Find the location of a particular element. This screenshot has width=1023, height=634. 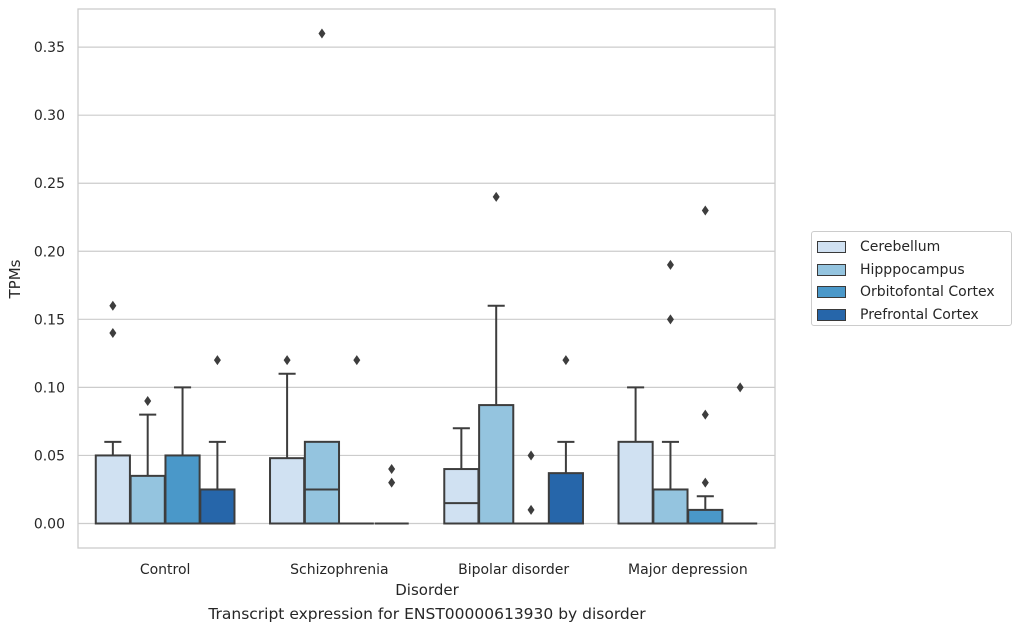

legend-label: Cerebellum is located at coordinates (900, 247).